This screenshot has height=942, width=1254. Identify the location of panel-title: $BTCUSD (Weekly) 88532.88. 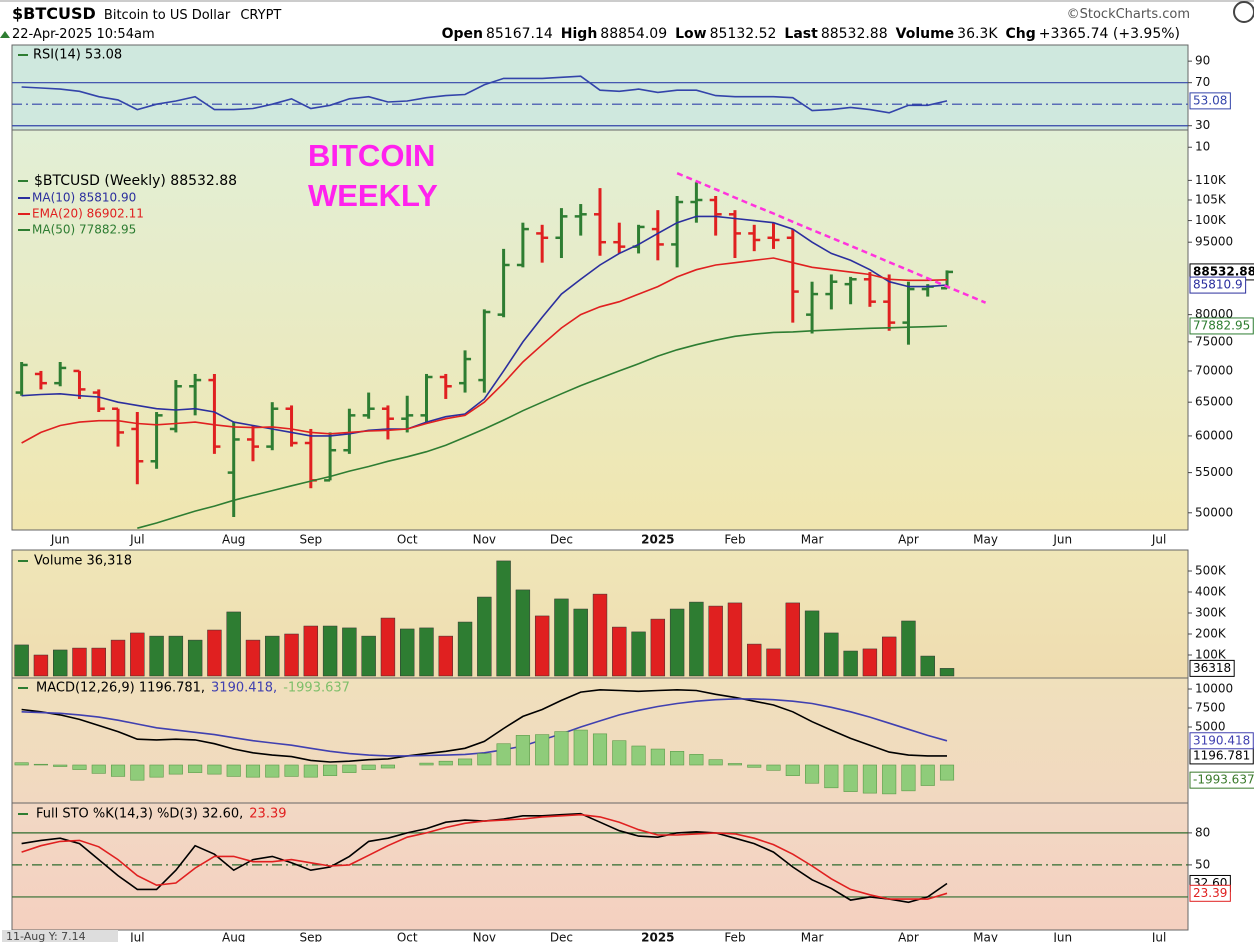
(135, 181).